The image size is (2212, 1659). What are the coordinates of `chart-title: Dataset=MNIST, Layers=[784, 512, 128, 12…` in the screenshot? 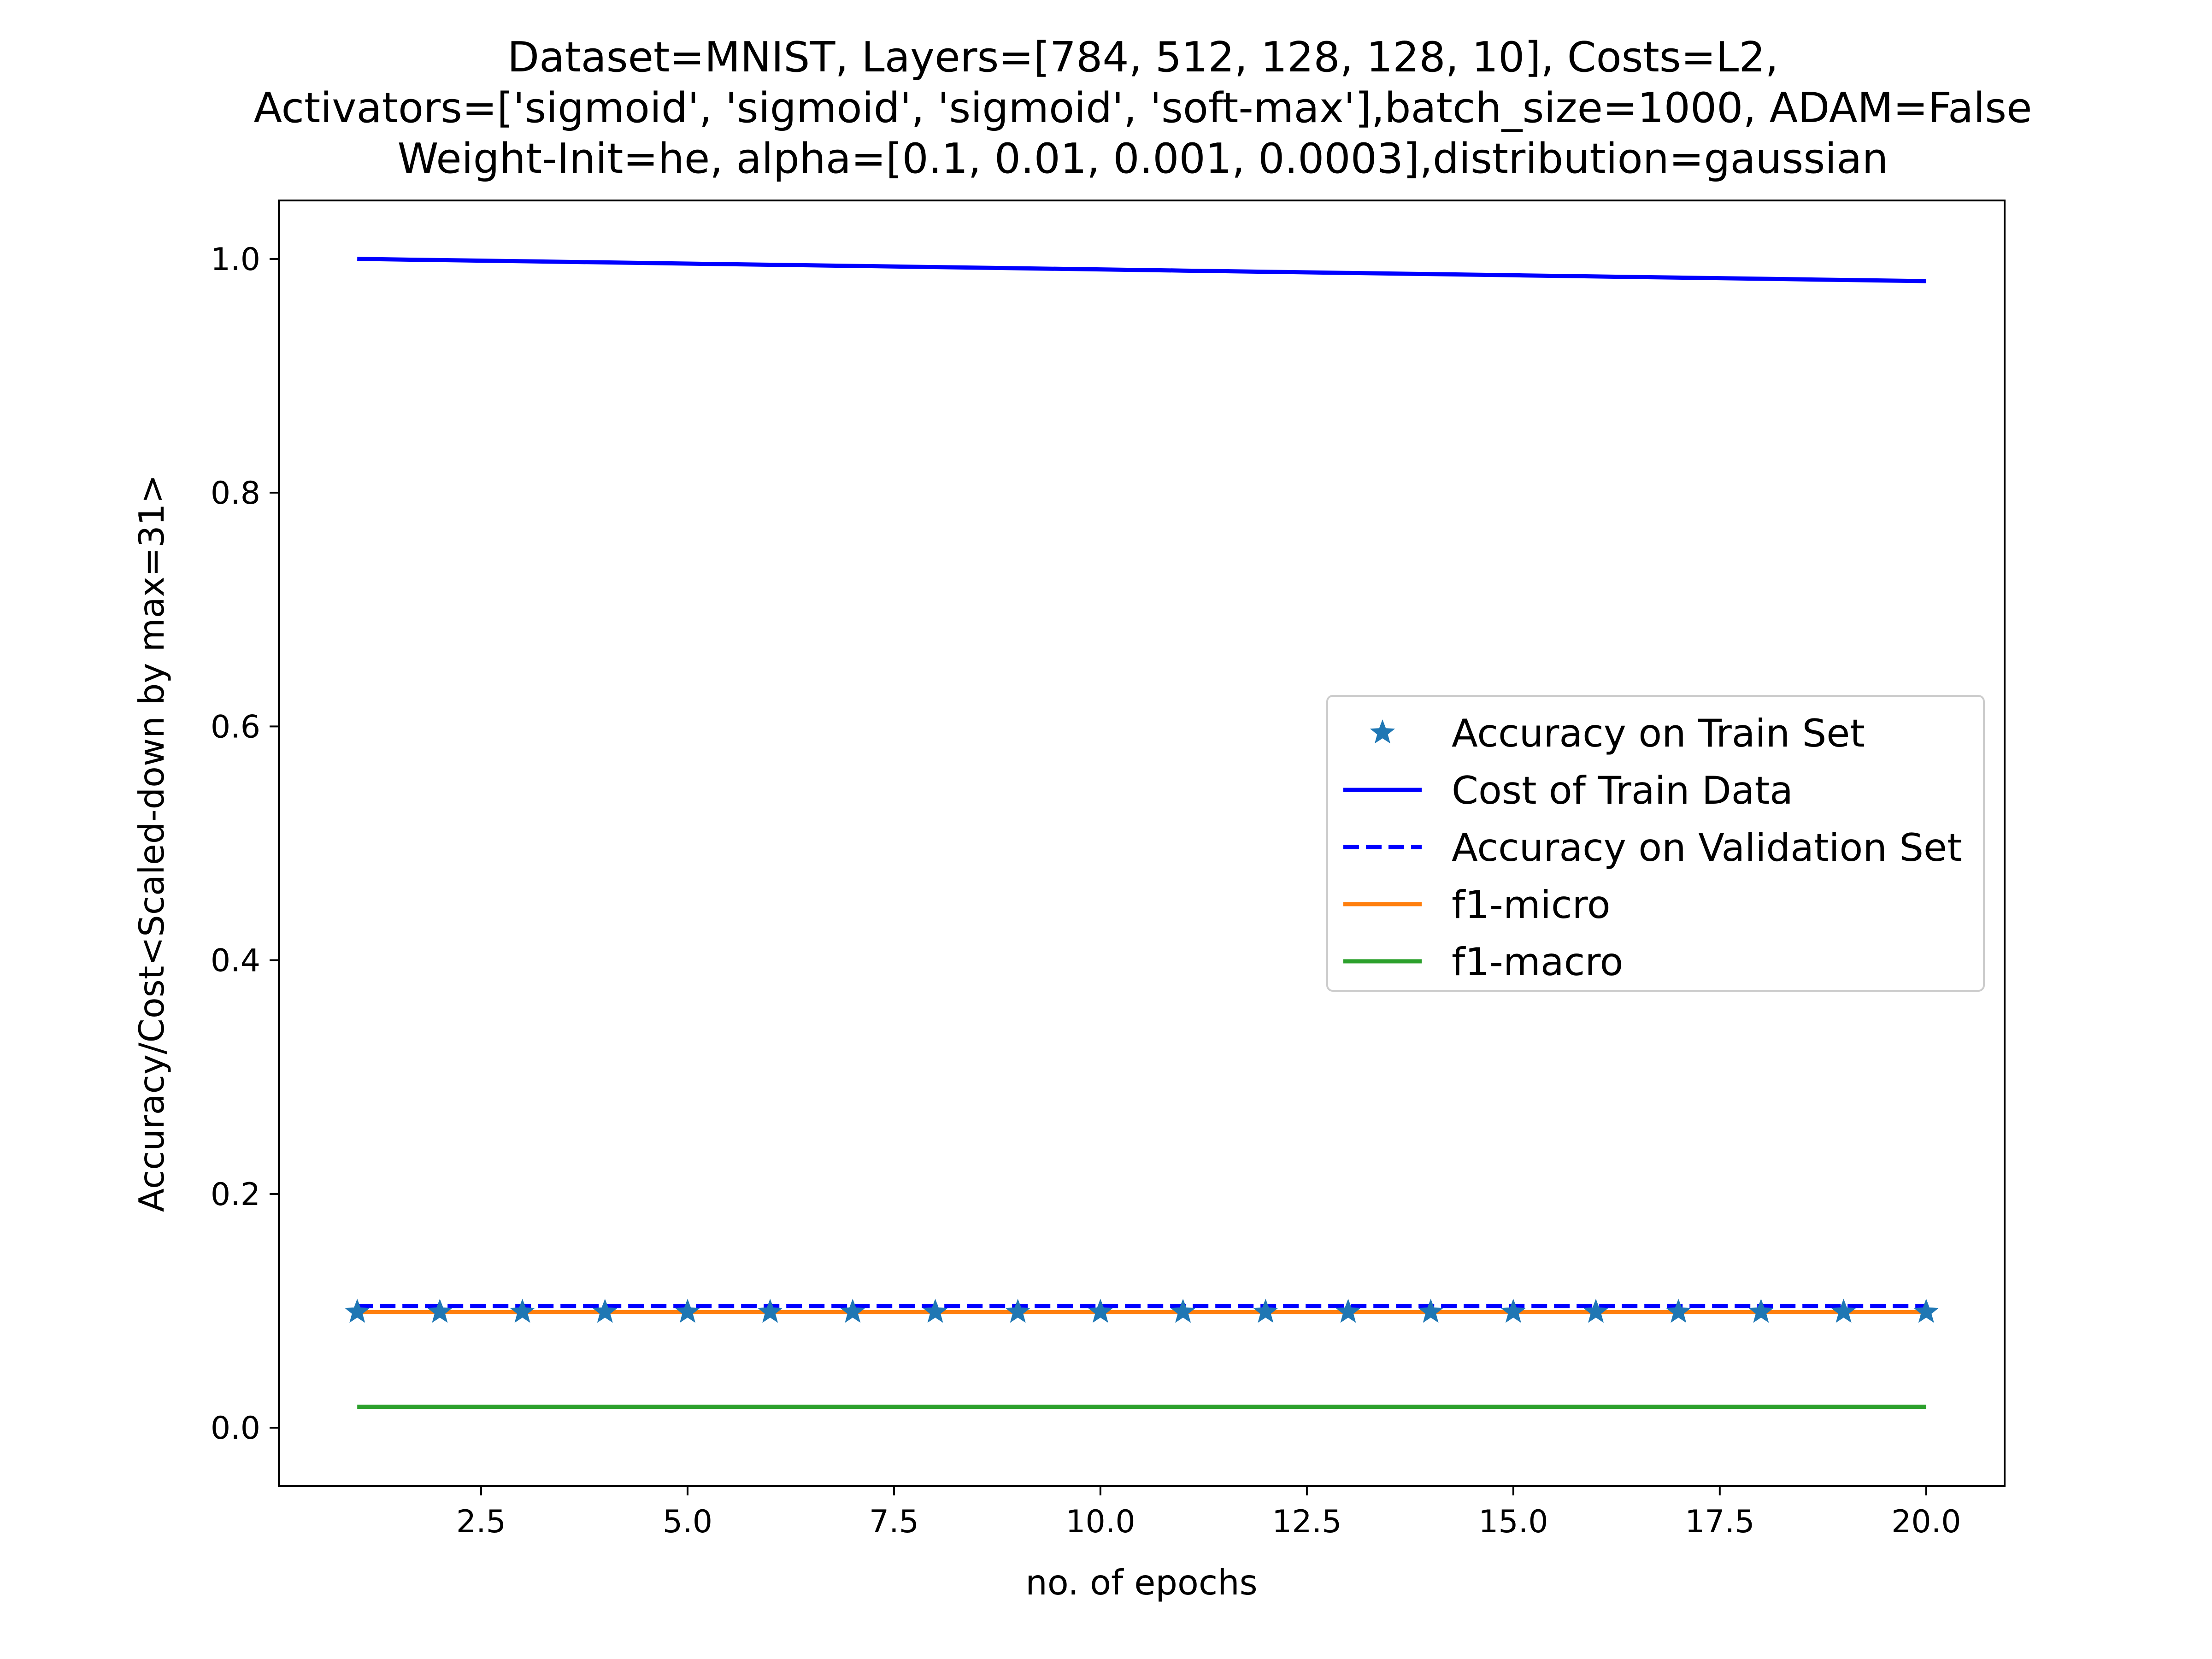 It's located at (1143, 108).